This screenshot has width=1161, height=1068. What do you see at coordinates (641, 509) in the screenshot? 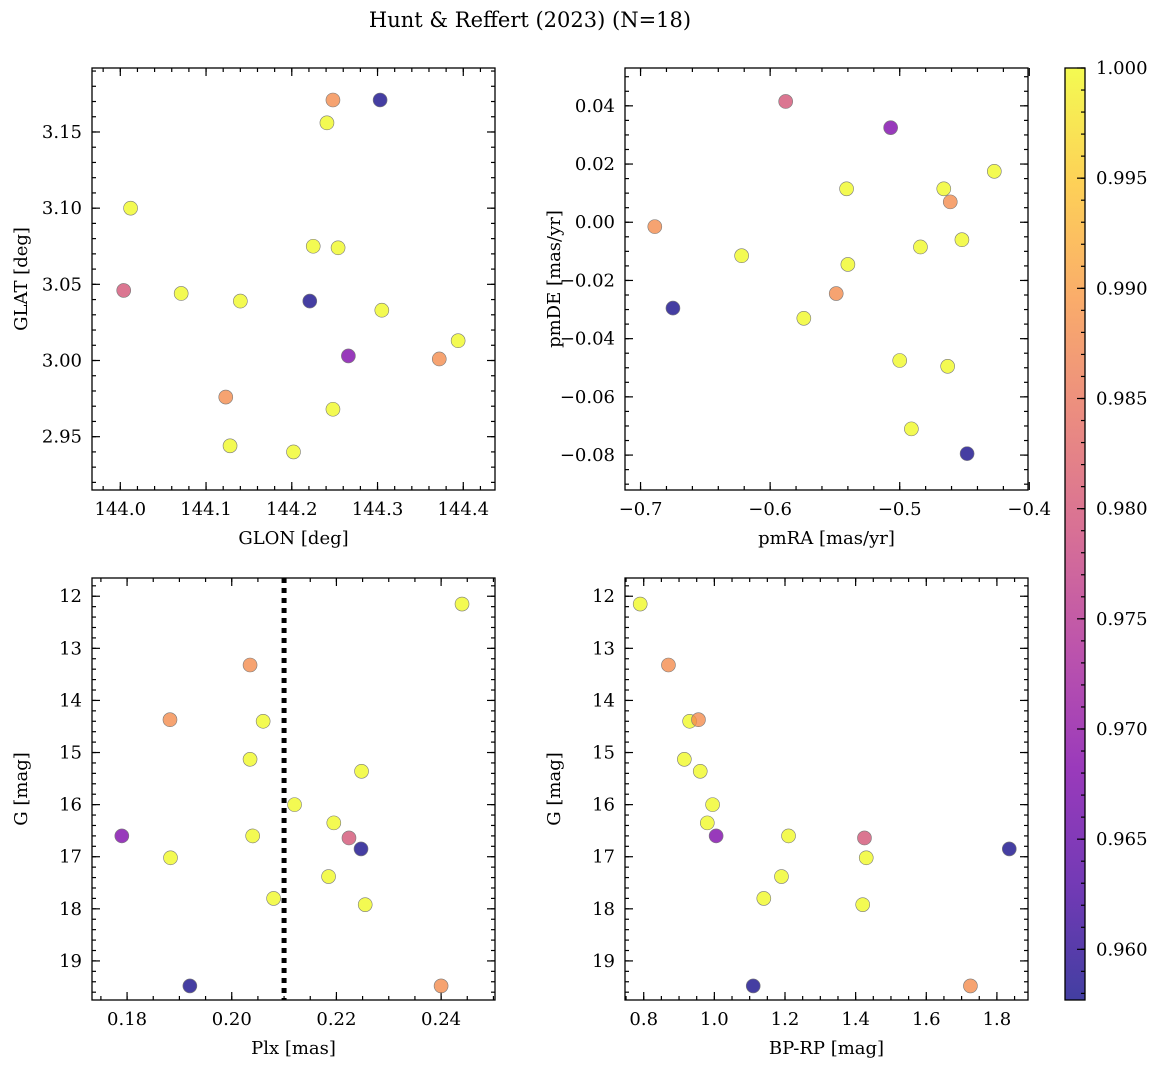
I see `x-tick-label: −0.7` at bounding box center [641, 509].